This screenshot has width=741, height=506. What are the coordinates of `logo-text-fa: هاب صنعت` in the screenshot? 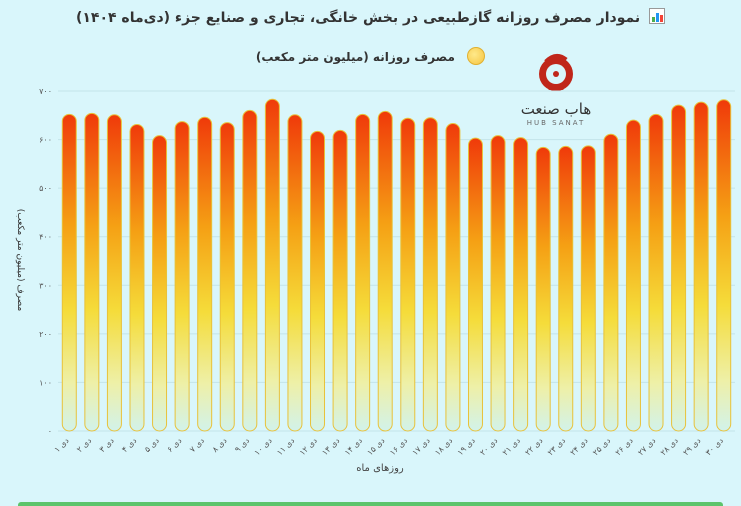 It's located at (556, 109).